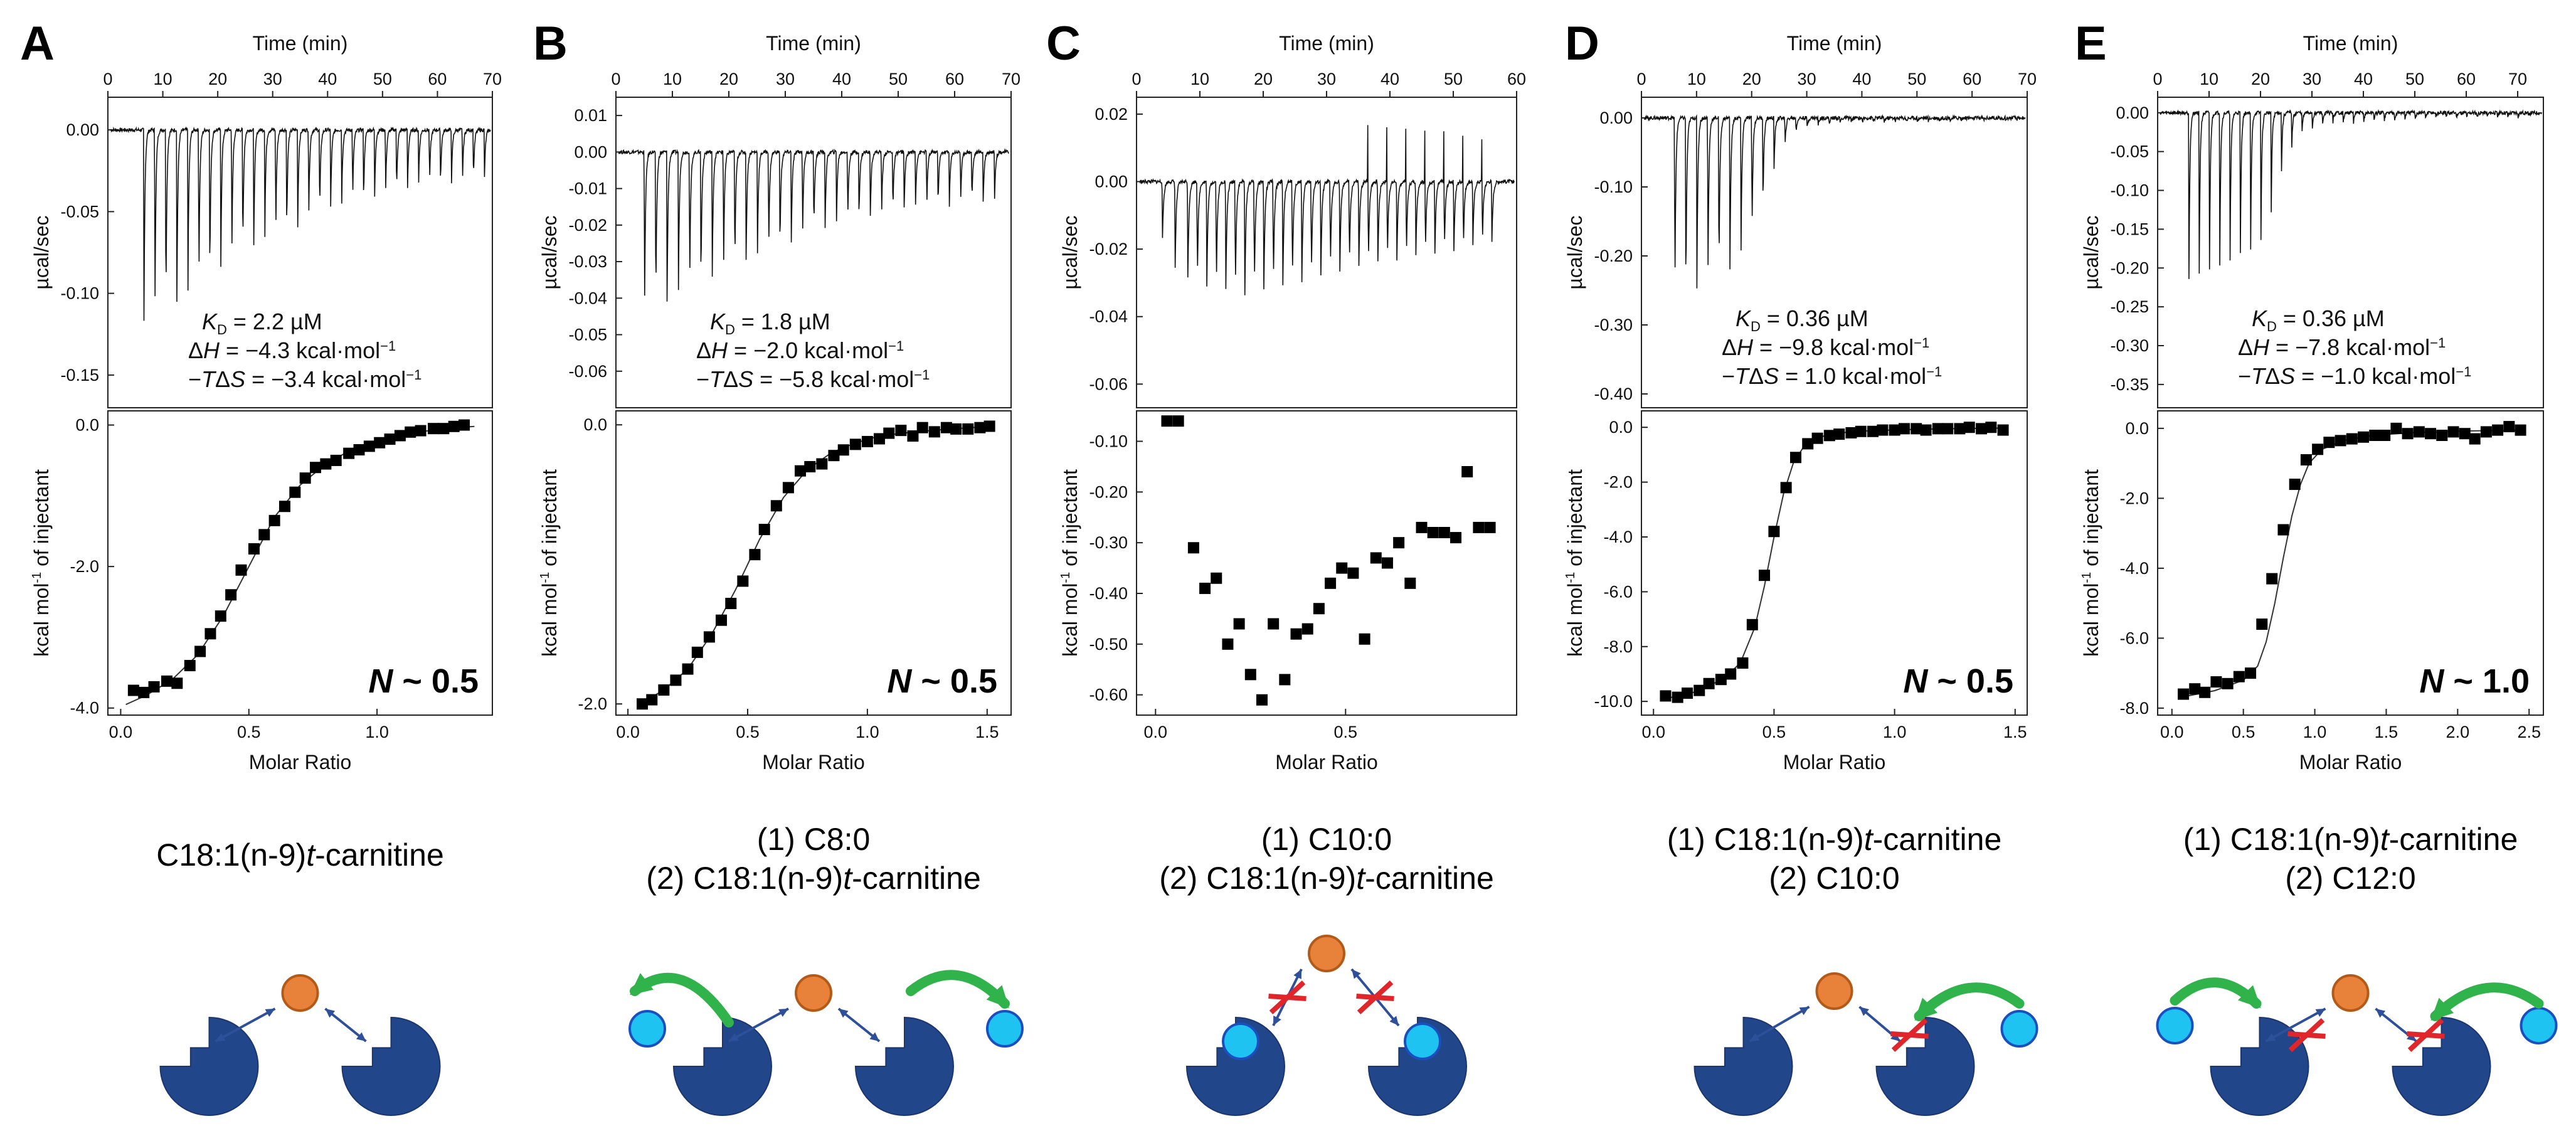  Describe the element at coordinates (1108, 644) in the screenshot. I see `heat-tick-label: -0.50` at that location.